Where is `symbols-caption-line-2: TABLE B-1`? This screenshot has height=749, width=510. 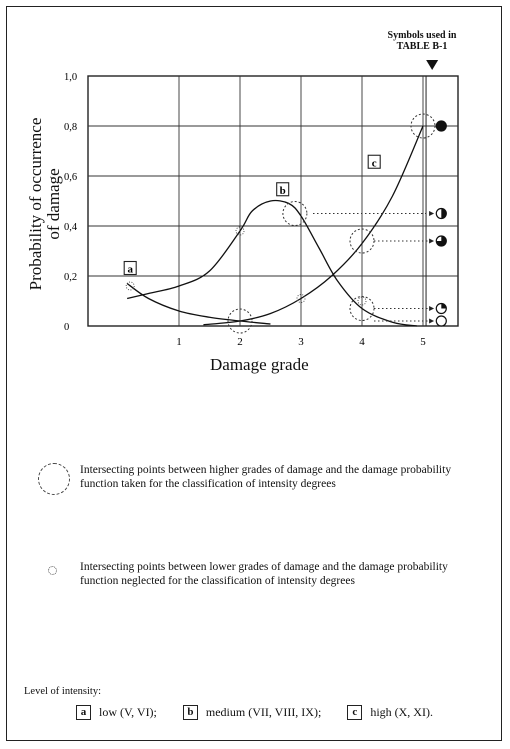
symbols-caption-line-2: TABLE B-1 is located at coordinates (422, 46).